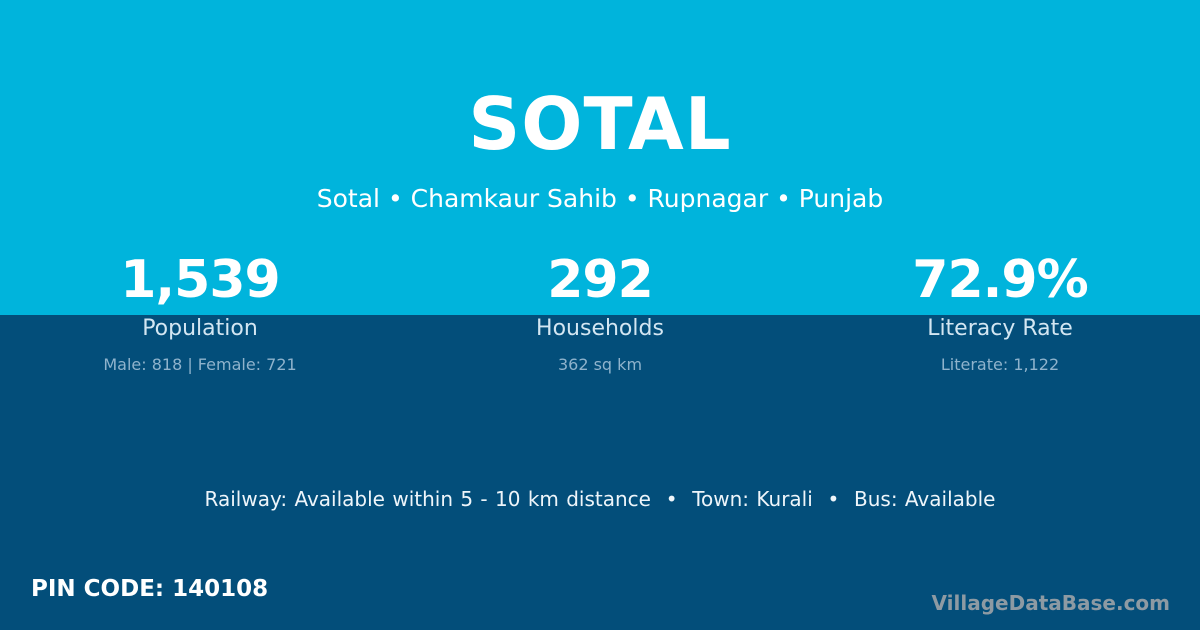 Image resolution: width=1200 pixels, height=630 pixels. Describe the element at coordinates (1000, 328) in the screenshot. I see `stat-label: Literacy Rate` at that location.